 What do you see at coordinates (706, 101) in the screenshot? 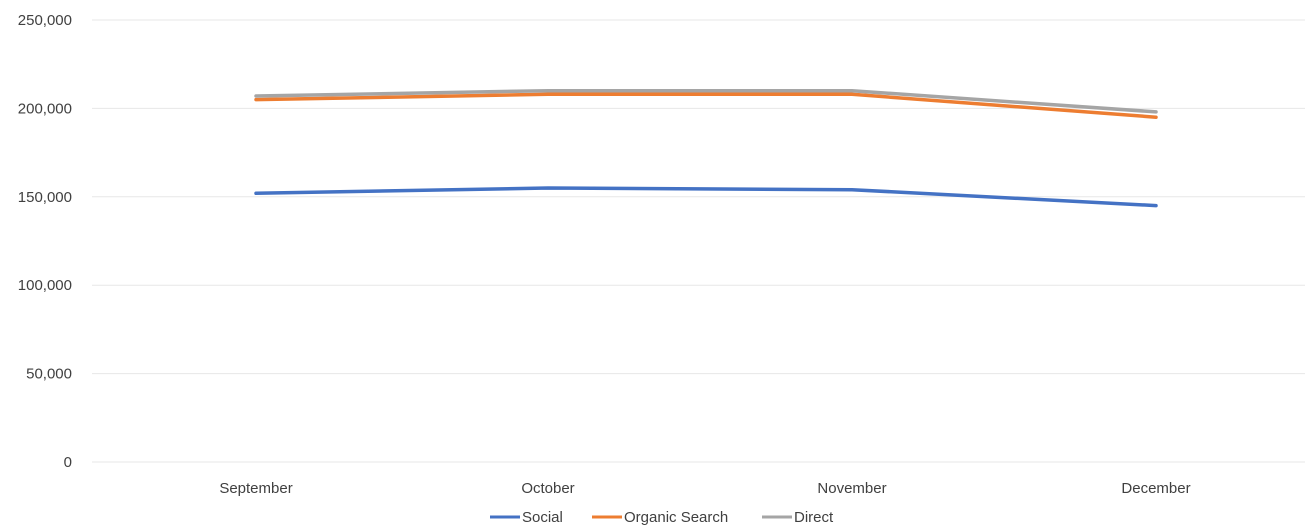
I see `series-line-direct` at bounding box center [706, 101].